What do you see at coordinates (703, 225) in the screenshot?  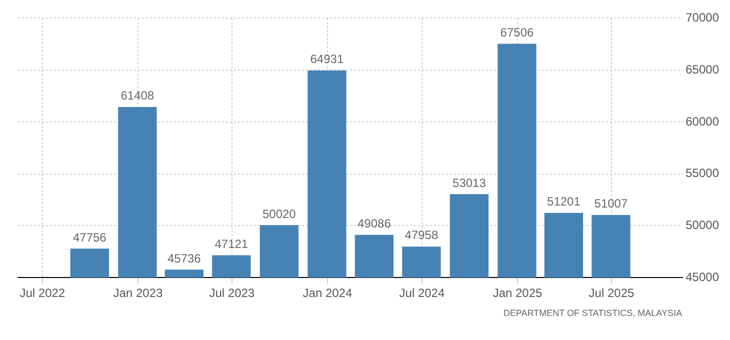 I see `y-tick-label: 50000` at bounding box center [703, 225].